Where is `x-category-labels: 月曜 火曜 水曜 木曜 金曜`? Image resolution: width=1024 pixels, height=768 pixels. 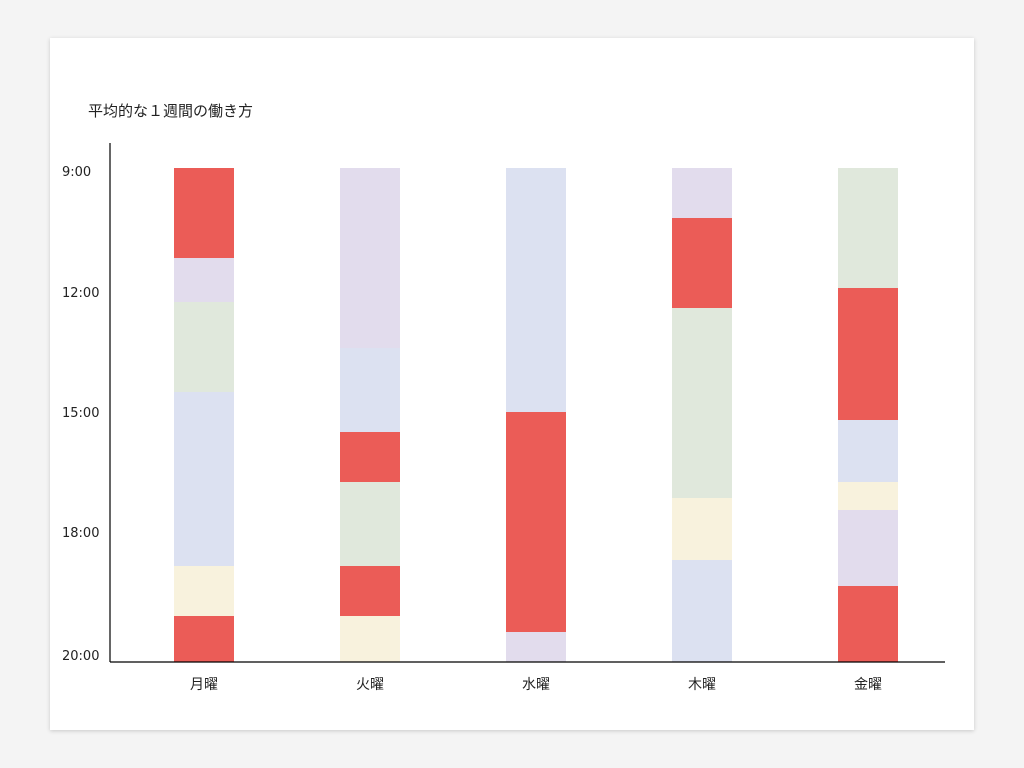
x-category-labels: 月曜 火曜 水曜 木曜 金曜 is located at coordinates (536, 685).